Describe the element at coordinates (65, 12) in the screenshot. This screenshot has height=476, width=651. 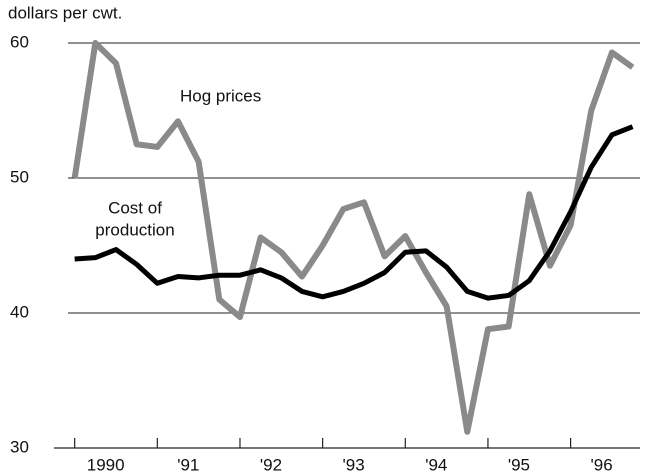
I see `chart-title: dollars per cwt.` at that location.